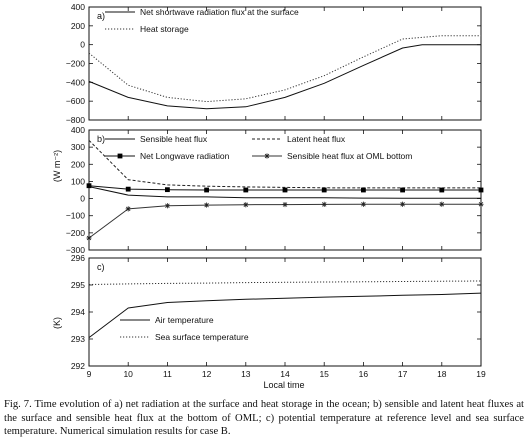  Describe the element at coordinates (164, 29) in the screenshot. I see `legend-label: Heat storage` at that location.